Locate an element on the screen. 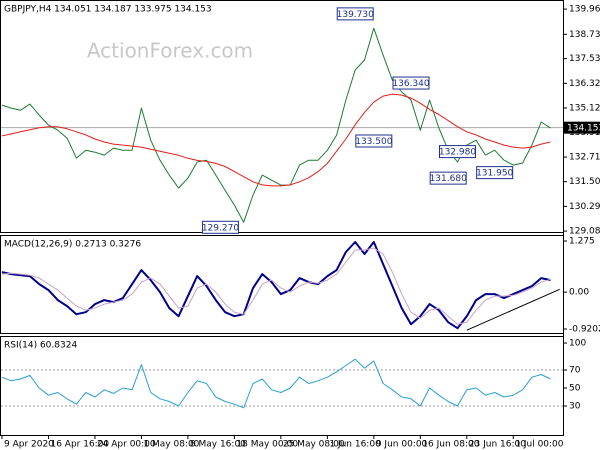 This screenshot has height=450, width=600. x-tick-label: 9 Jun 00:00 is located at coordinates (402, 445).